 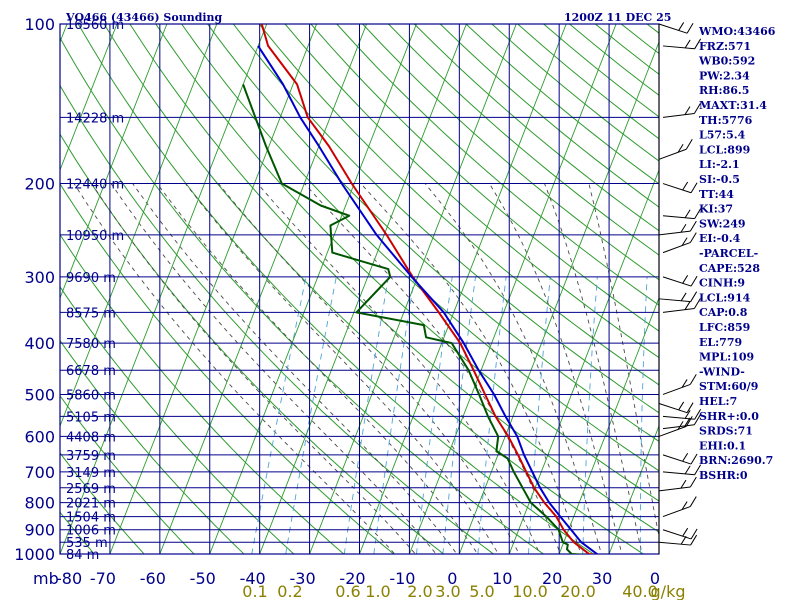 I want to click on pressure-tick-label: 1000, so click(x=34, y=554).